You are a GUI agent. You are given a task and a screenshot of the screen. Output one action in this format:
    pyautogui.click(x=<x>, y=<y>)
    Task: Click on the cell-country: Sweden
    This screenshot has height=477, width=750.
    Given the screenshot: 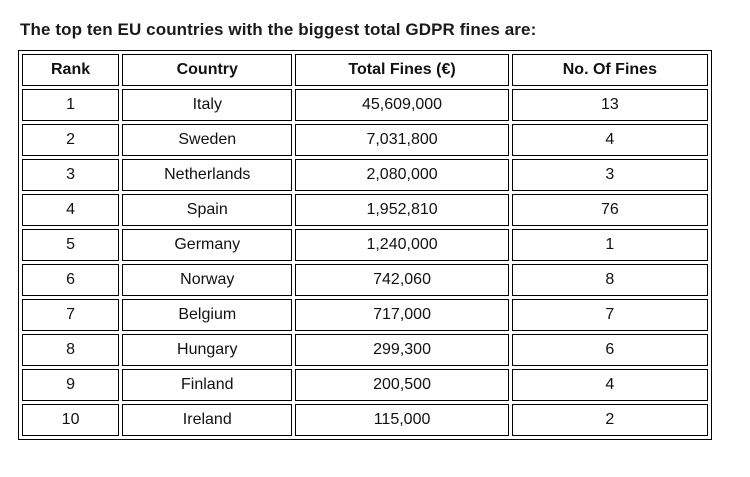 What is the action you would take?
    pyautogui.click(x=207, y=140)
    